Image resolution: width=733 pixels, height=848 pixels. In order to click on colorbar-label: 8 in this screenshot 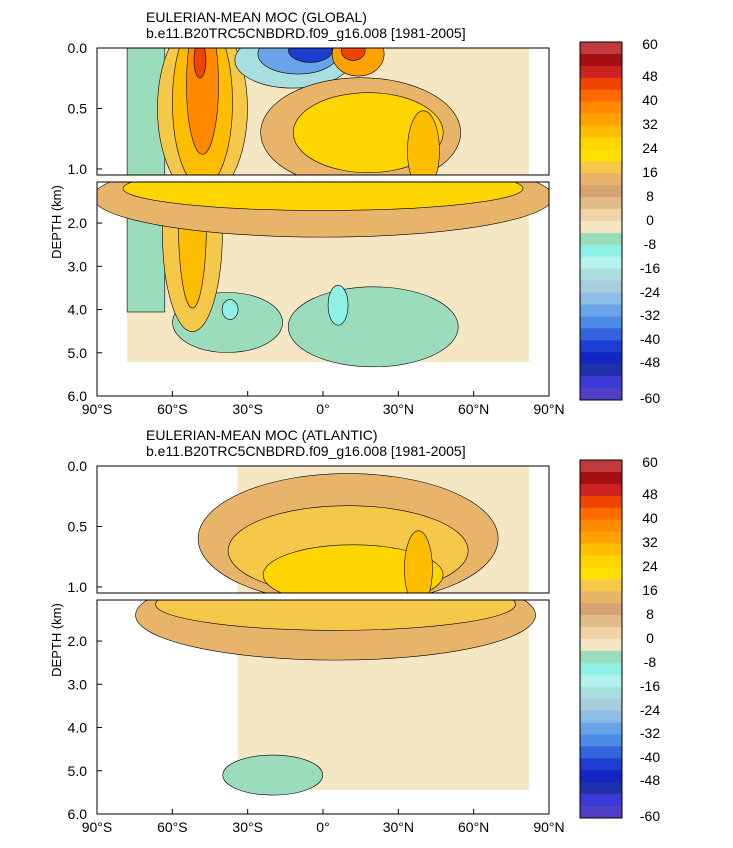, I will do `click(650, 196)`.